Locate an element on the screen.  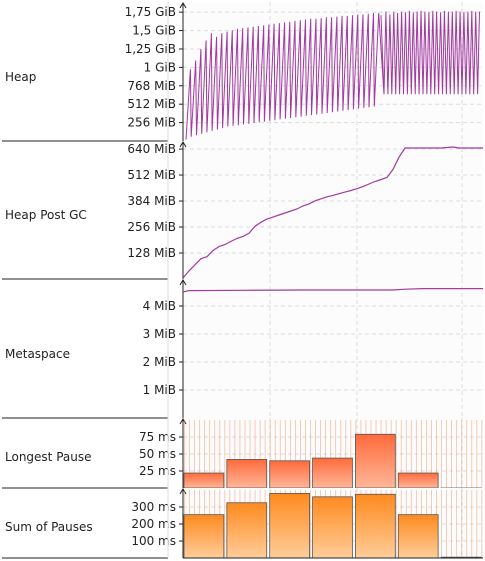
heap-post-gc-label: Heap Post GC is located at coordinates (46, 215).